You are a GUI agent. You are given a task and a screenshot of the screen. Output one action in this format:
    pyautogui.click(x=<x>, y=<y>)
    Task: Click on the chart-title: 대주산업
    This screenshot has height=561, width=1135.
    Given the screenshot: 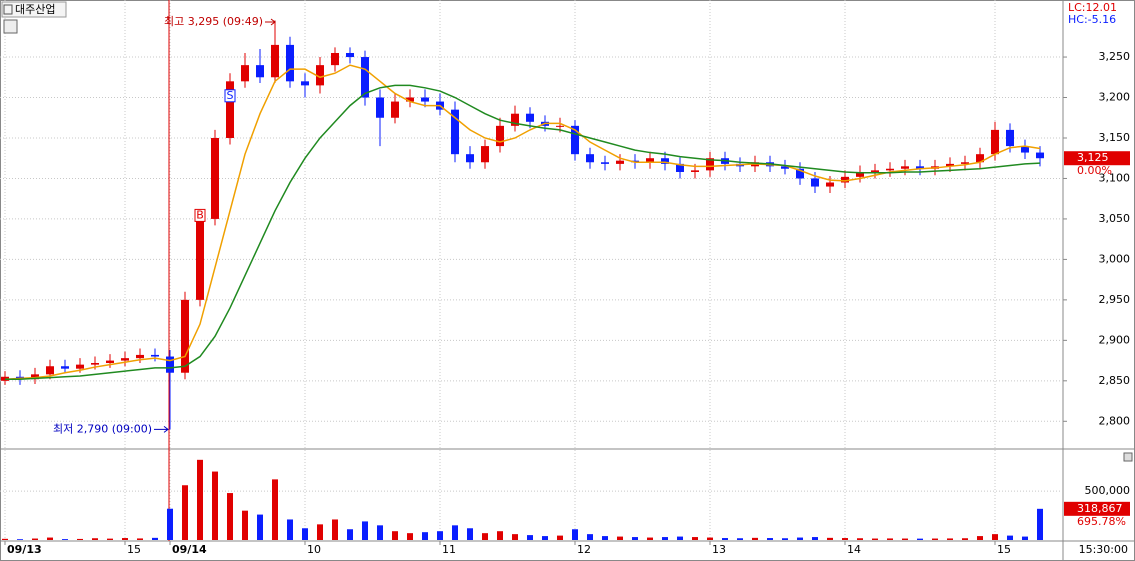 What is the action you would take?
    pyautogui.click(x=35, y=9)
    